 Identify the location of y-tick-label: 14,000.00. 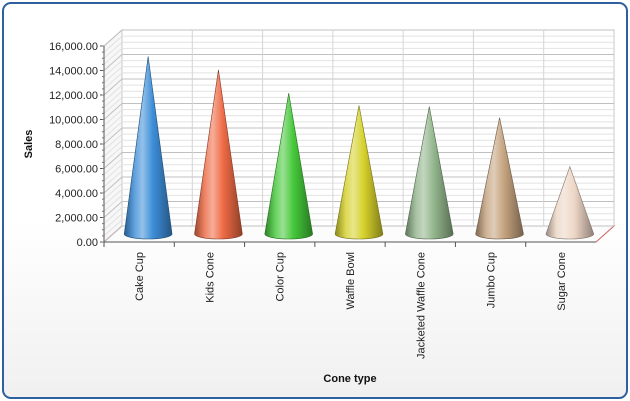
(73, 72).